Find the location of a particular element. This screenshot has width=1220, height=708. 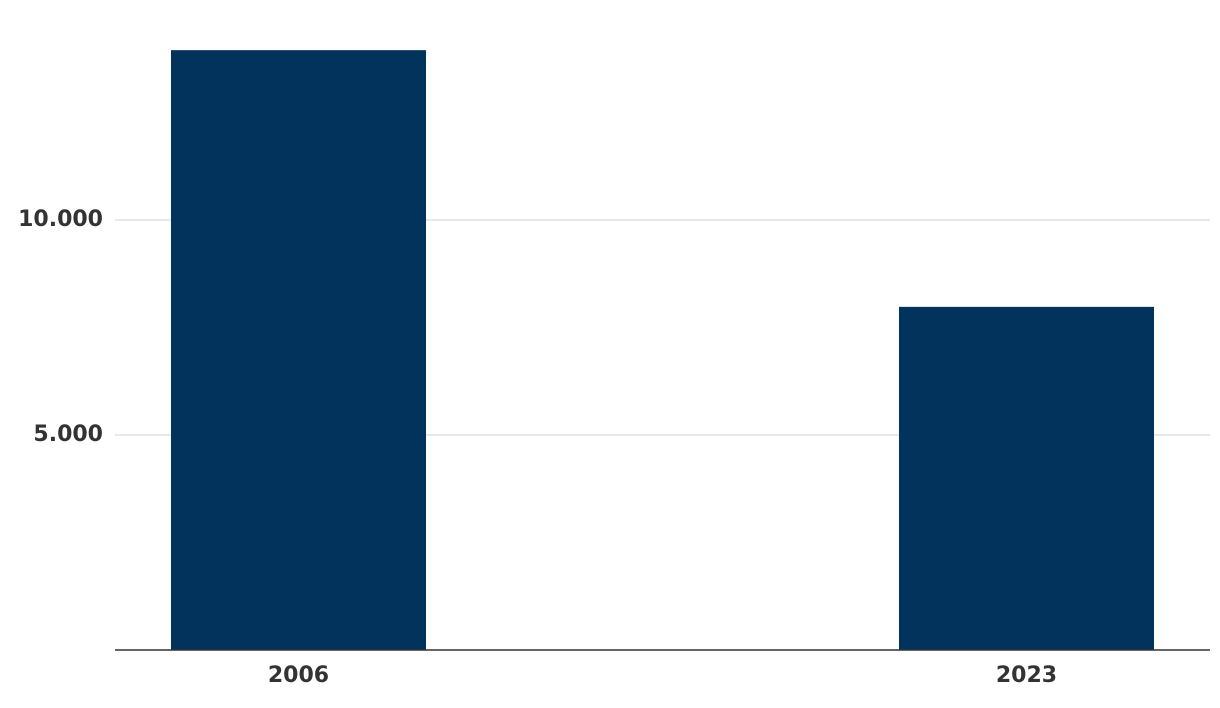

y-tick-label: 10.000 is located at coordinates (60, 219).